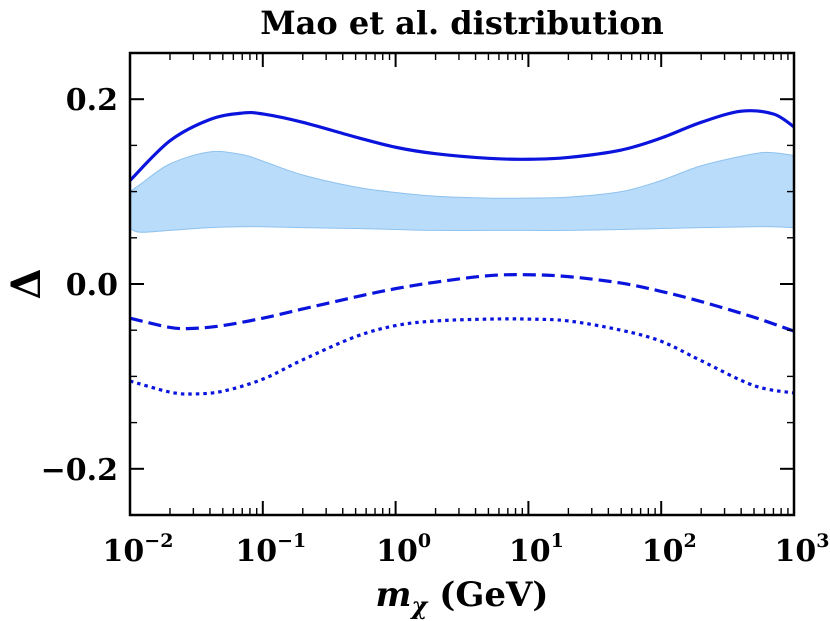 The width and height of the screenshot is (830, 621). I want to click on y-tick-label: 0.2, so click(92, 100).